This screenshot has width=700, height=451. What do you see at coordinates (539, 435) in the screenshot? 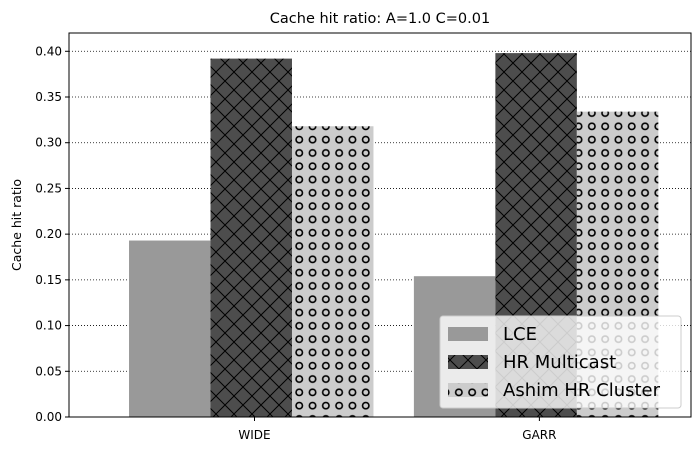
I see `x-tick-label: GARR` at bounding box center [539, 435].